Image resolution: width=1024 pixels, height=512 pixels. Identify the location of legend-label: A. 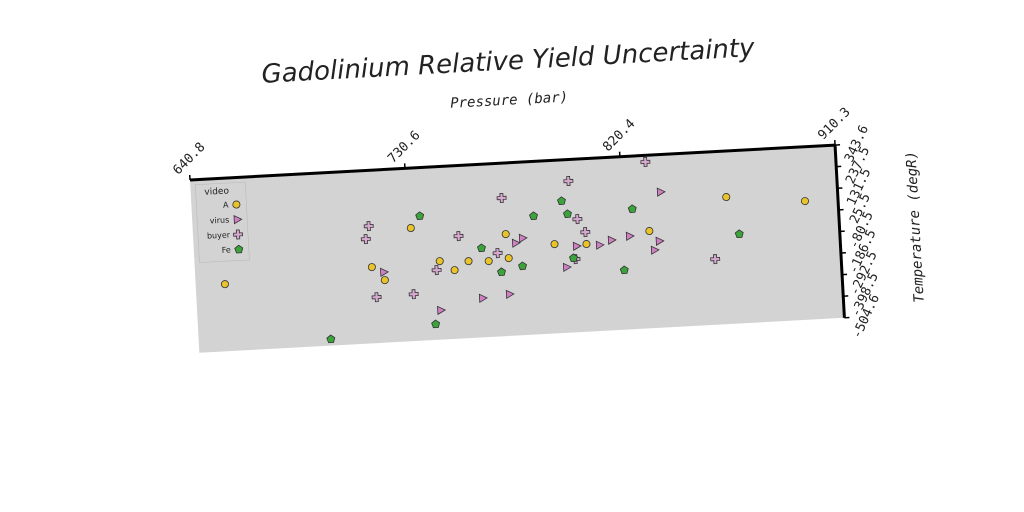
(226, 204).